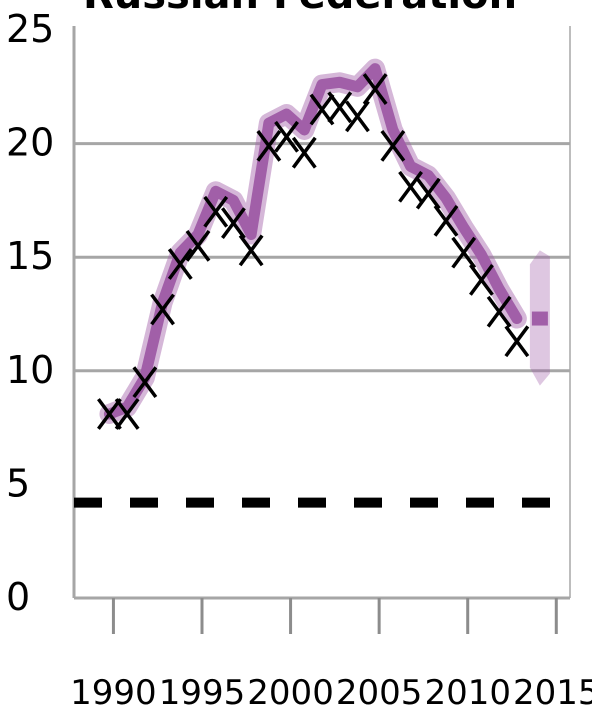  I want to click on x-marker-1999, so click(269, 145).